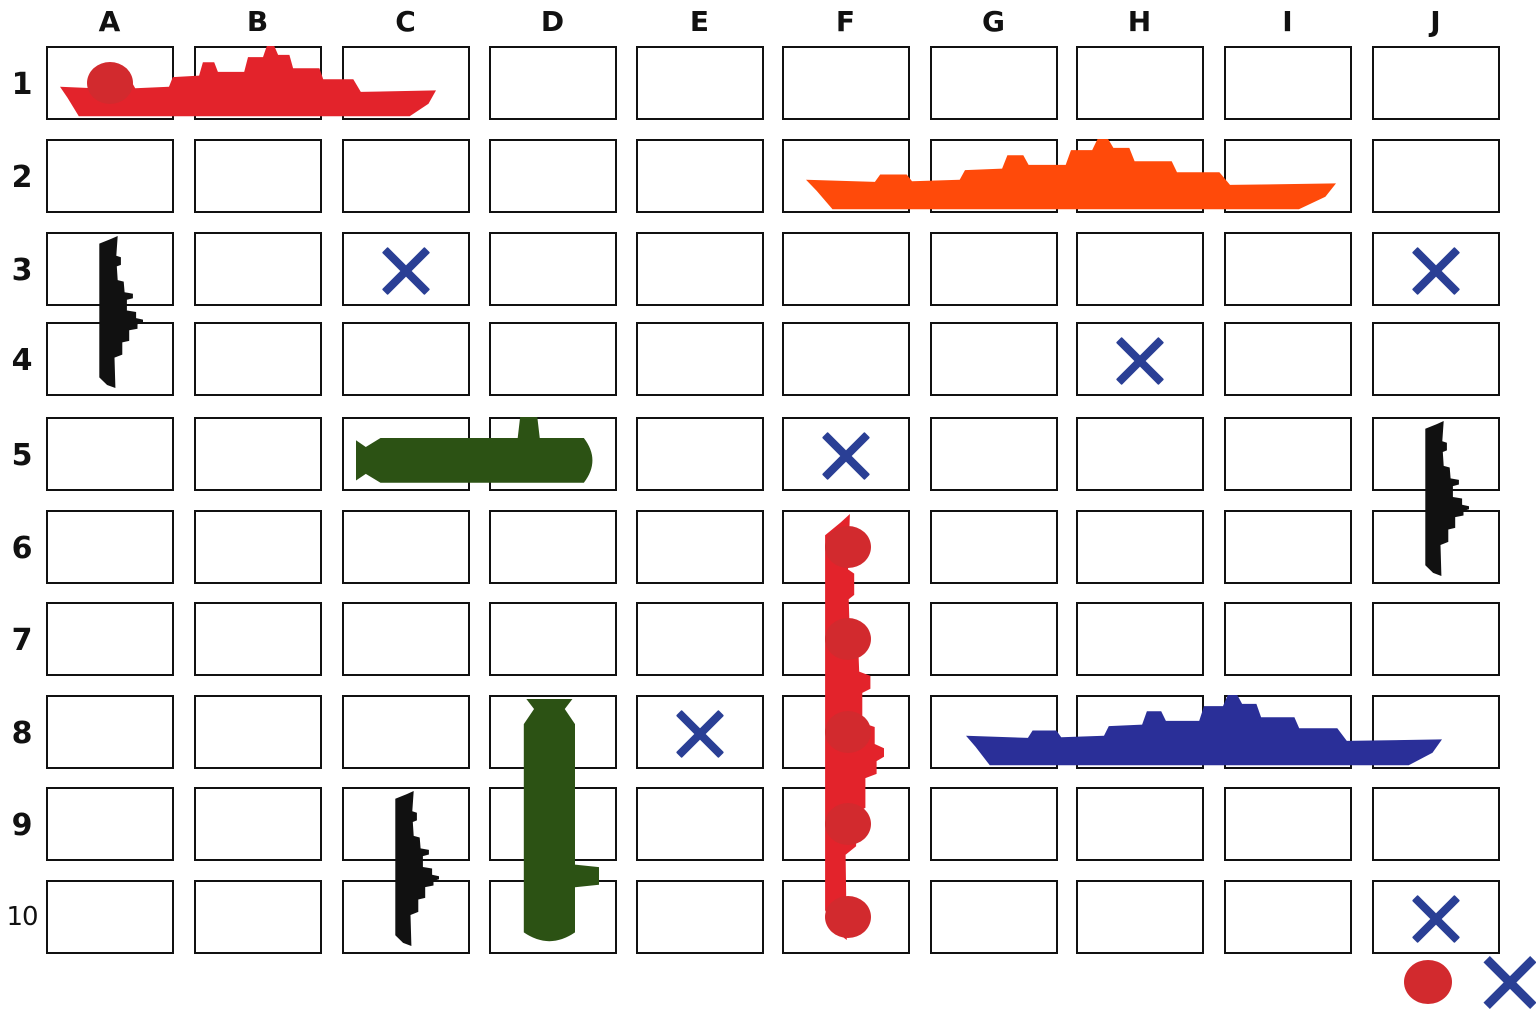  What do you see at coordinates (110, 917) in the screenshot?
I see `cell-a10` at bounding box center [110, 917].